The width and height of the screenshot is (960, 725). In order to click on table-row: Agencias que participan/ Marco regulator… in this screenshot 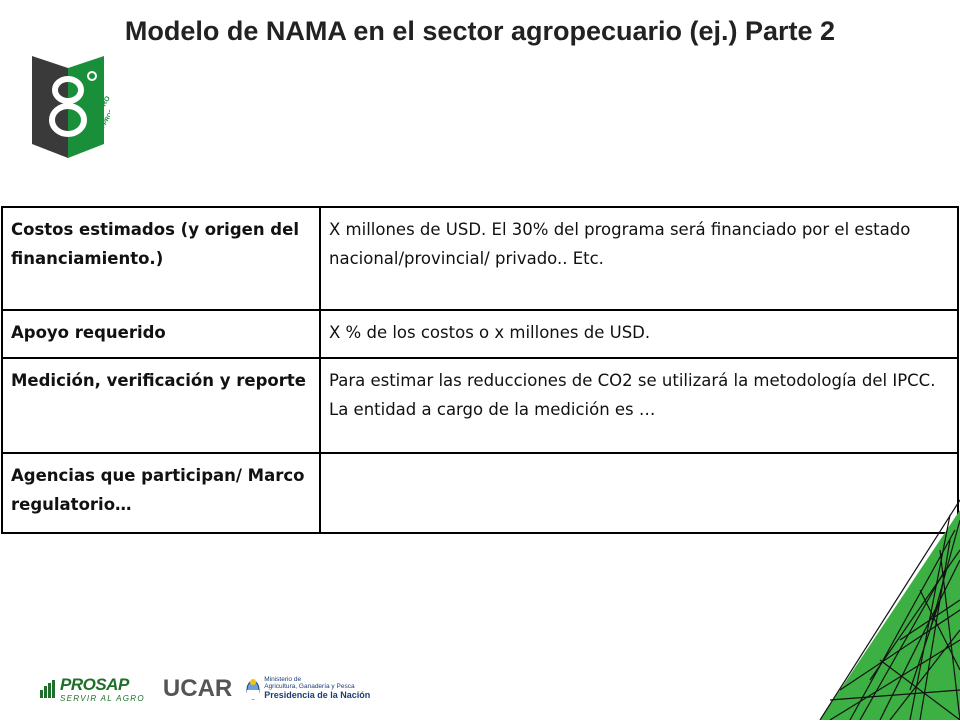, I will do `click(480, 493)`.